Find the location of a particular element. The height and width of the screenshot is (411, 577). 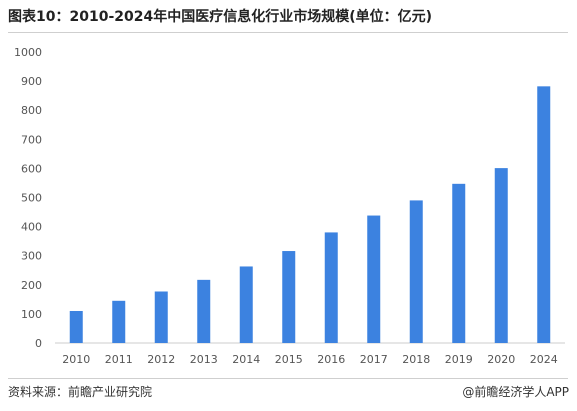

source-note: 资料来源：前瞻产业研究院 is located at coordinates (80, 392).